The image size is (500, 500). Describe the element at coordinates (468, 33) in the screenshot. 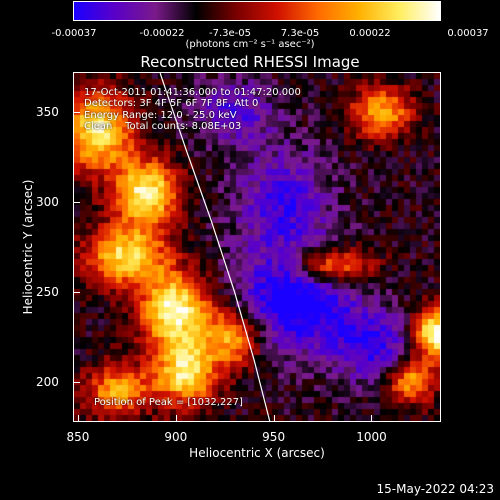

I see `colorbar-tick-label: 0.00037` at that location.